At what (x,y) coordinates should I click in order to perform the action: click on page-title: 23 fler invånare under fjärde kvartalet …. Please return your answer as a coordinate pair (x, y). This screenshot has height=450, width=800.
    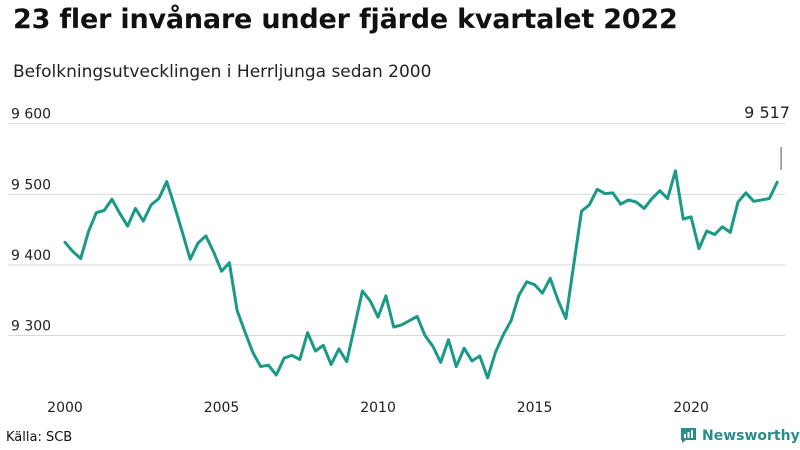
    Looking at the image, I should click on (345, 19).